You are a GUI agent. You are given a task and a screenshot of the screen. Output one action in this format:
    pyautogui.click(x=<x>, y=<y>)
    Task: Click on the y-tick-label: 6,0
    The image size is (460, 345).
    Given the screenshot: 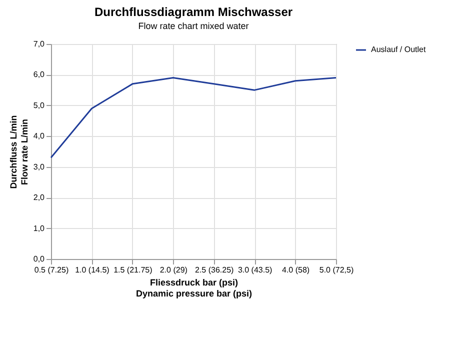 What is the action you would take?
    pyautogui.click(x=39, y=75)
    